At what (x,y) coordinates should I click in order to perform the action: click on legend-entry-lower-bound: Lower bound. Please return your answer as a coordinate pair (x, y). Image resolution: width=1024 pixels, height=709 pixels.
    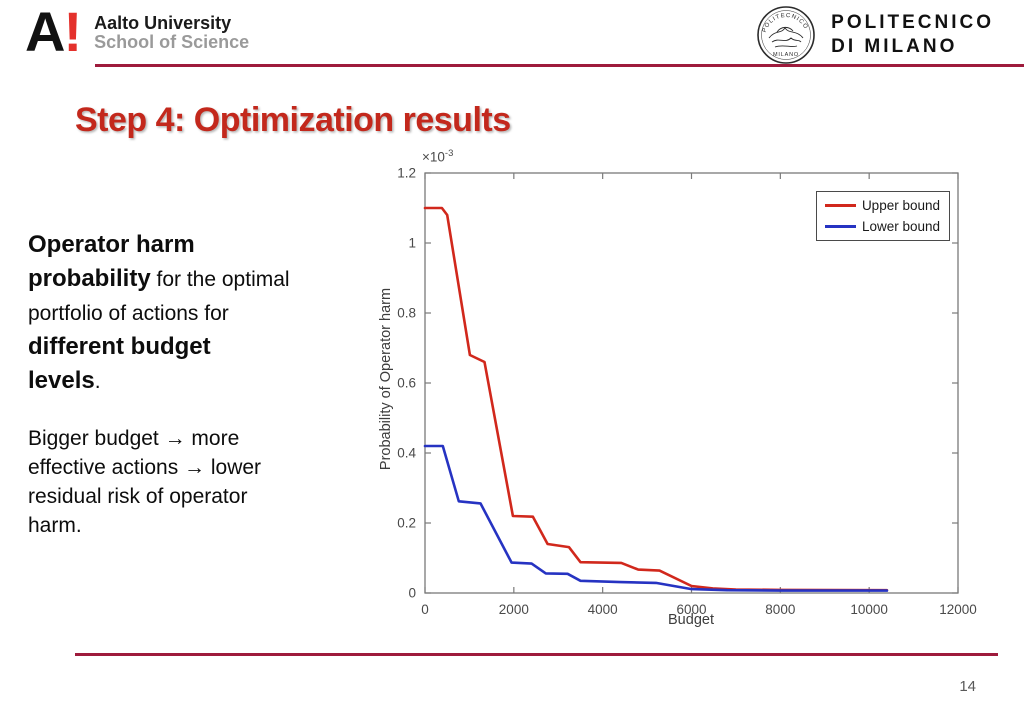
    Looking at the image, I should click on (882, 226).